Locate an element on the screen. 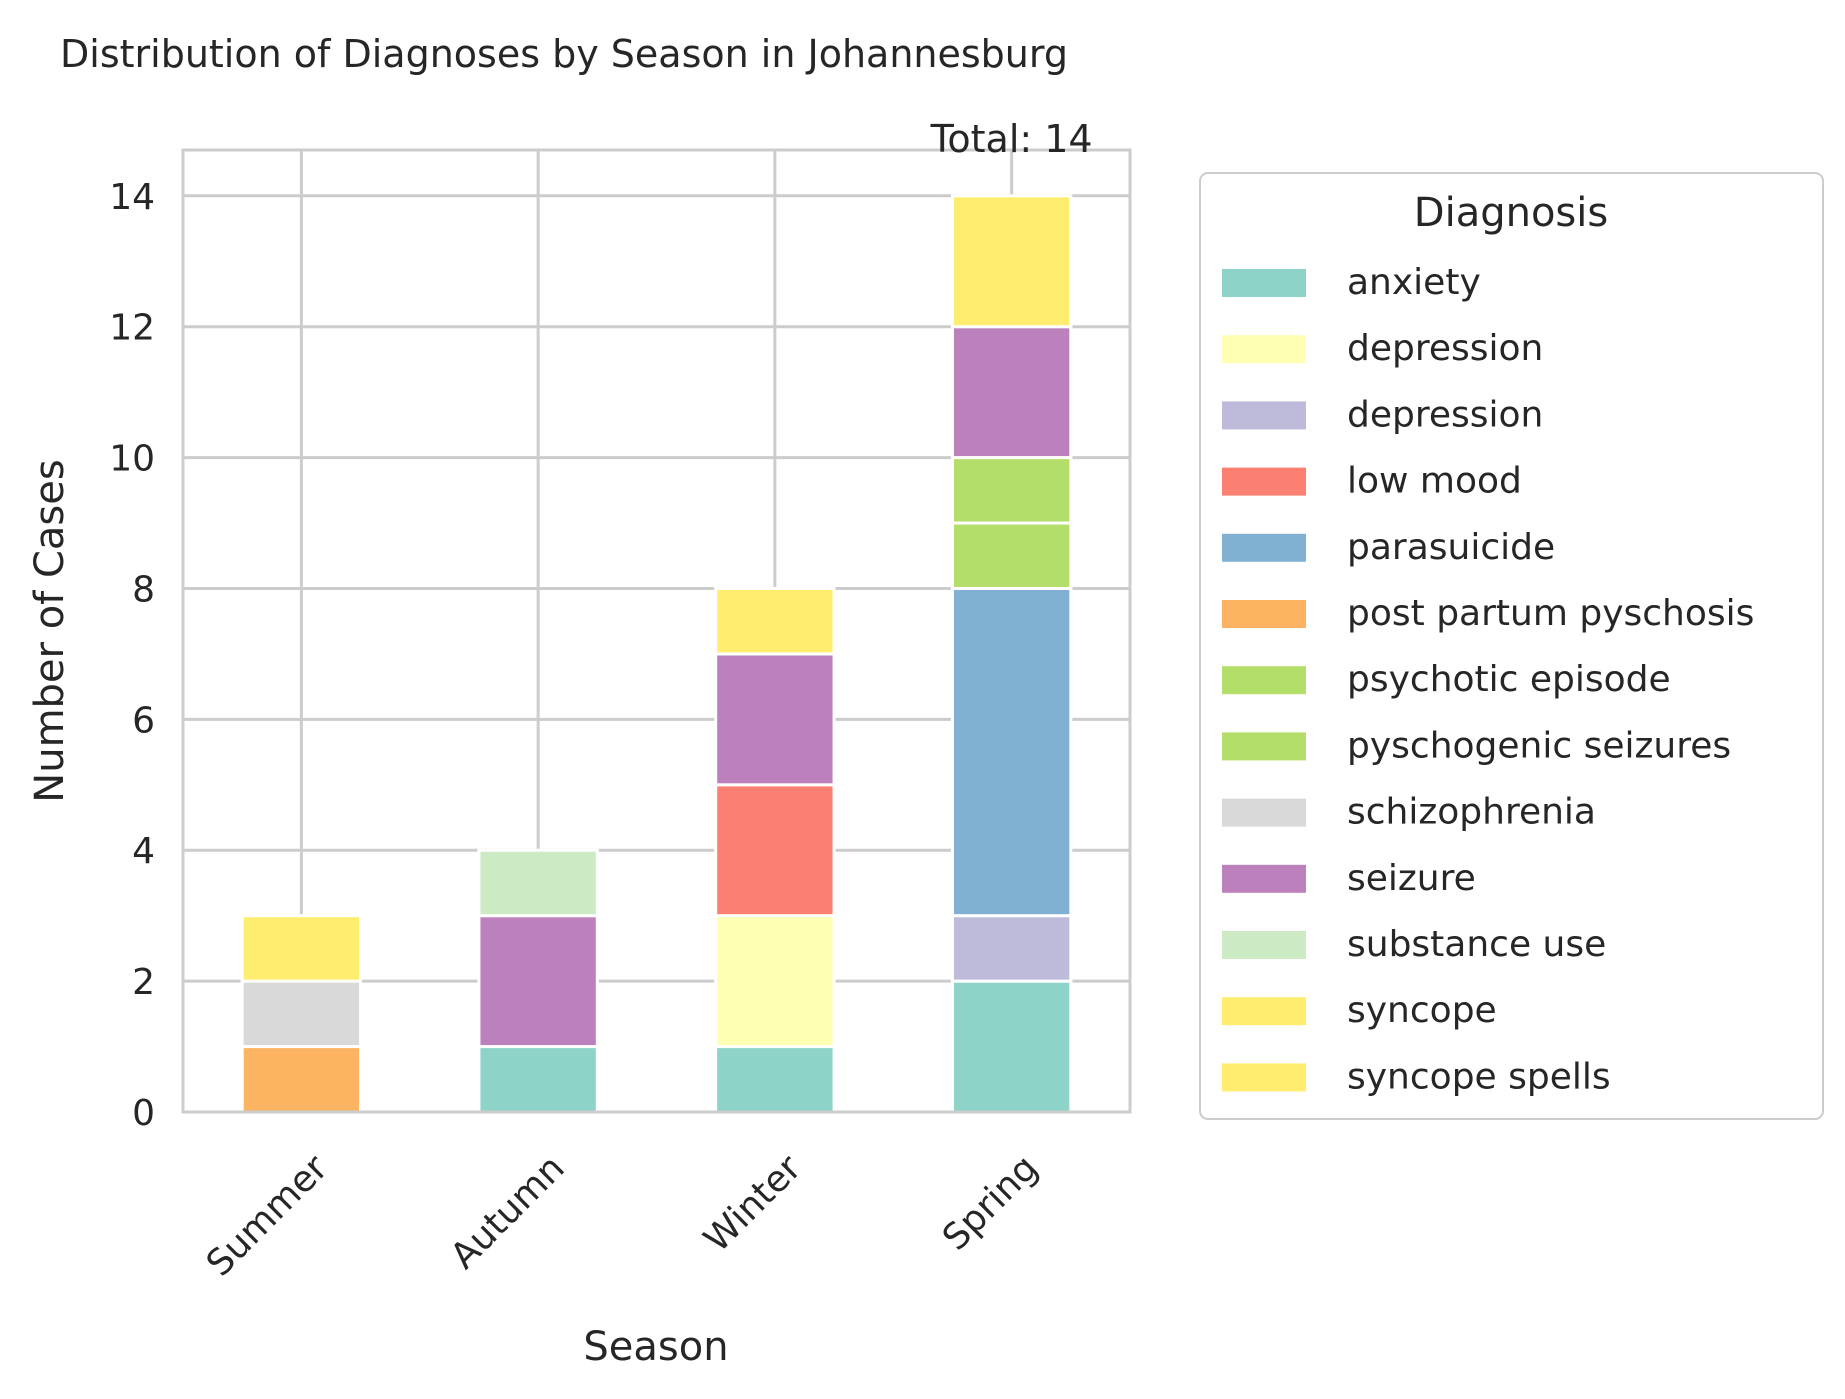 The image size is (1845, 1399). x-tick-label: Autumn is located at coordinates (508, 1212).